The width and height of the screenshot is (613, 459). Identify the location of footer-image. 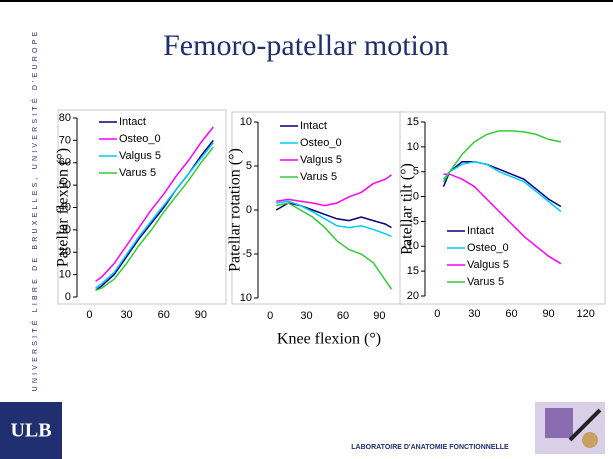
(570, 428).